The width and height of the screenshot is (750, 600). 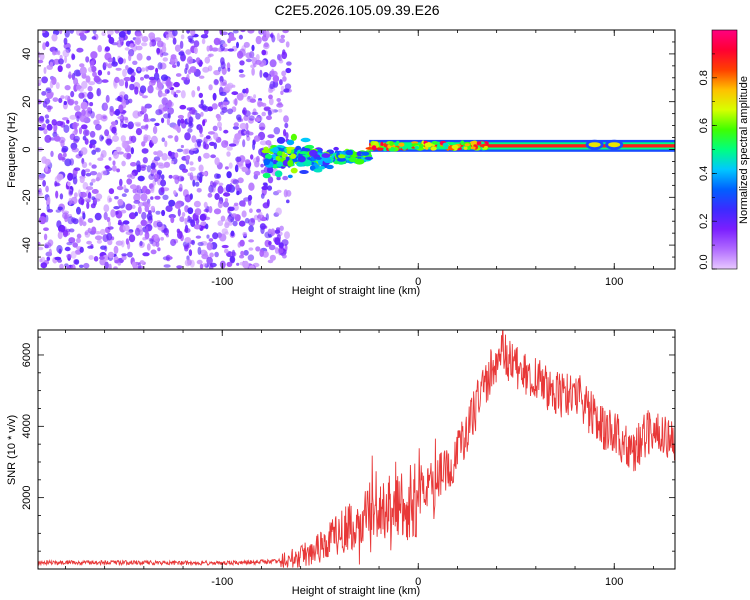 I want to click on snr-ylabel: SNR (10 * v/v), so click(x=12, y=450).